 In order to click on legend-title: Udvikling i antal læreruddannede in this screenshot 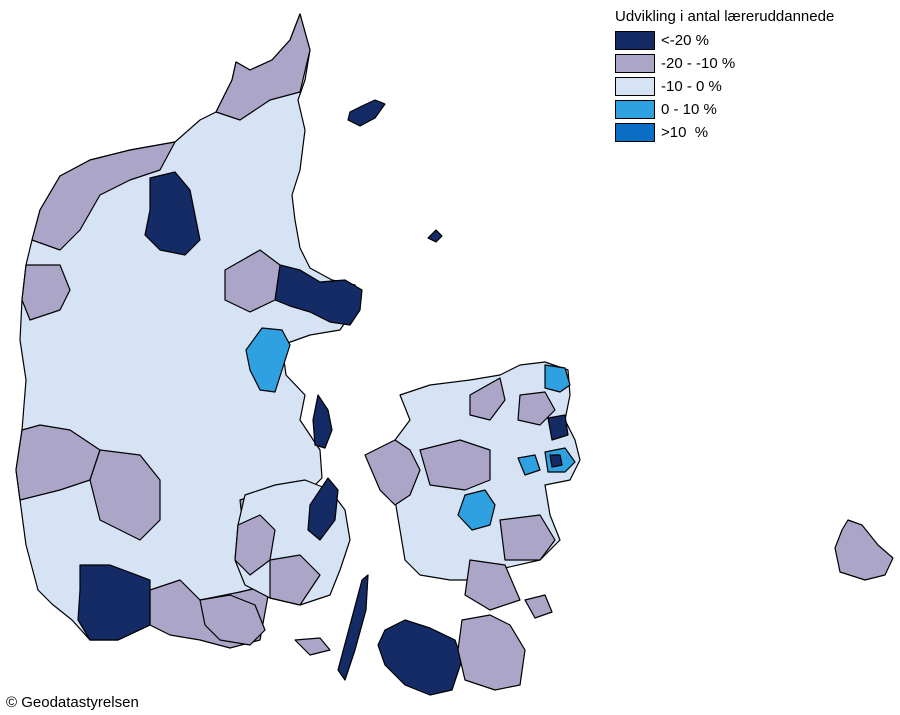, I will do `click(725, 16)`.